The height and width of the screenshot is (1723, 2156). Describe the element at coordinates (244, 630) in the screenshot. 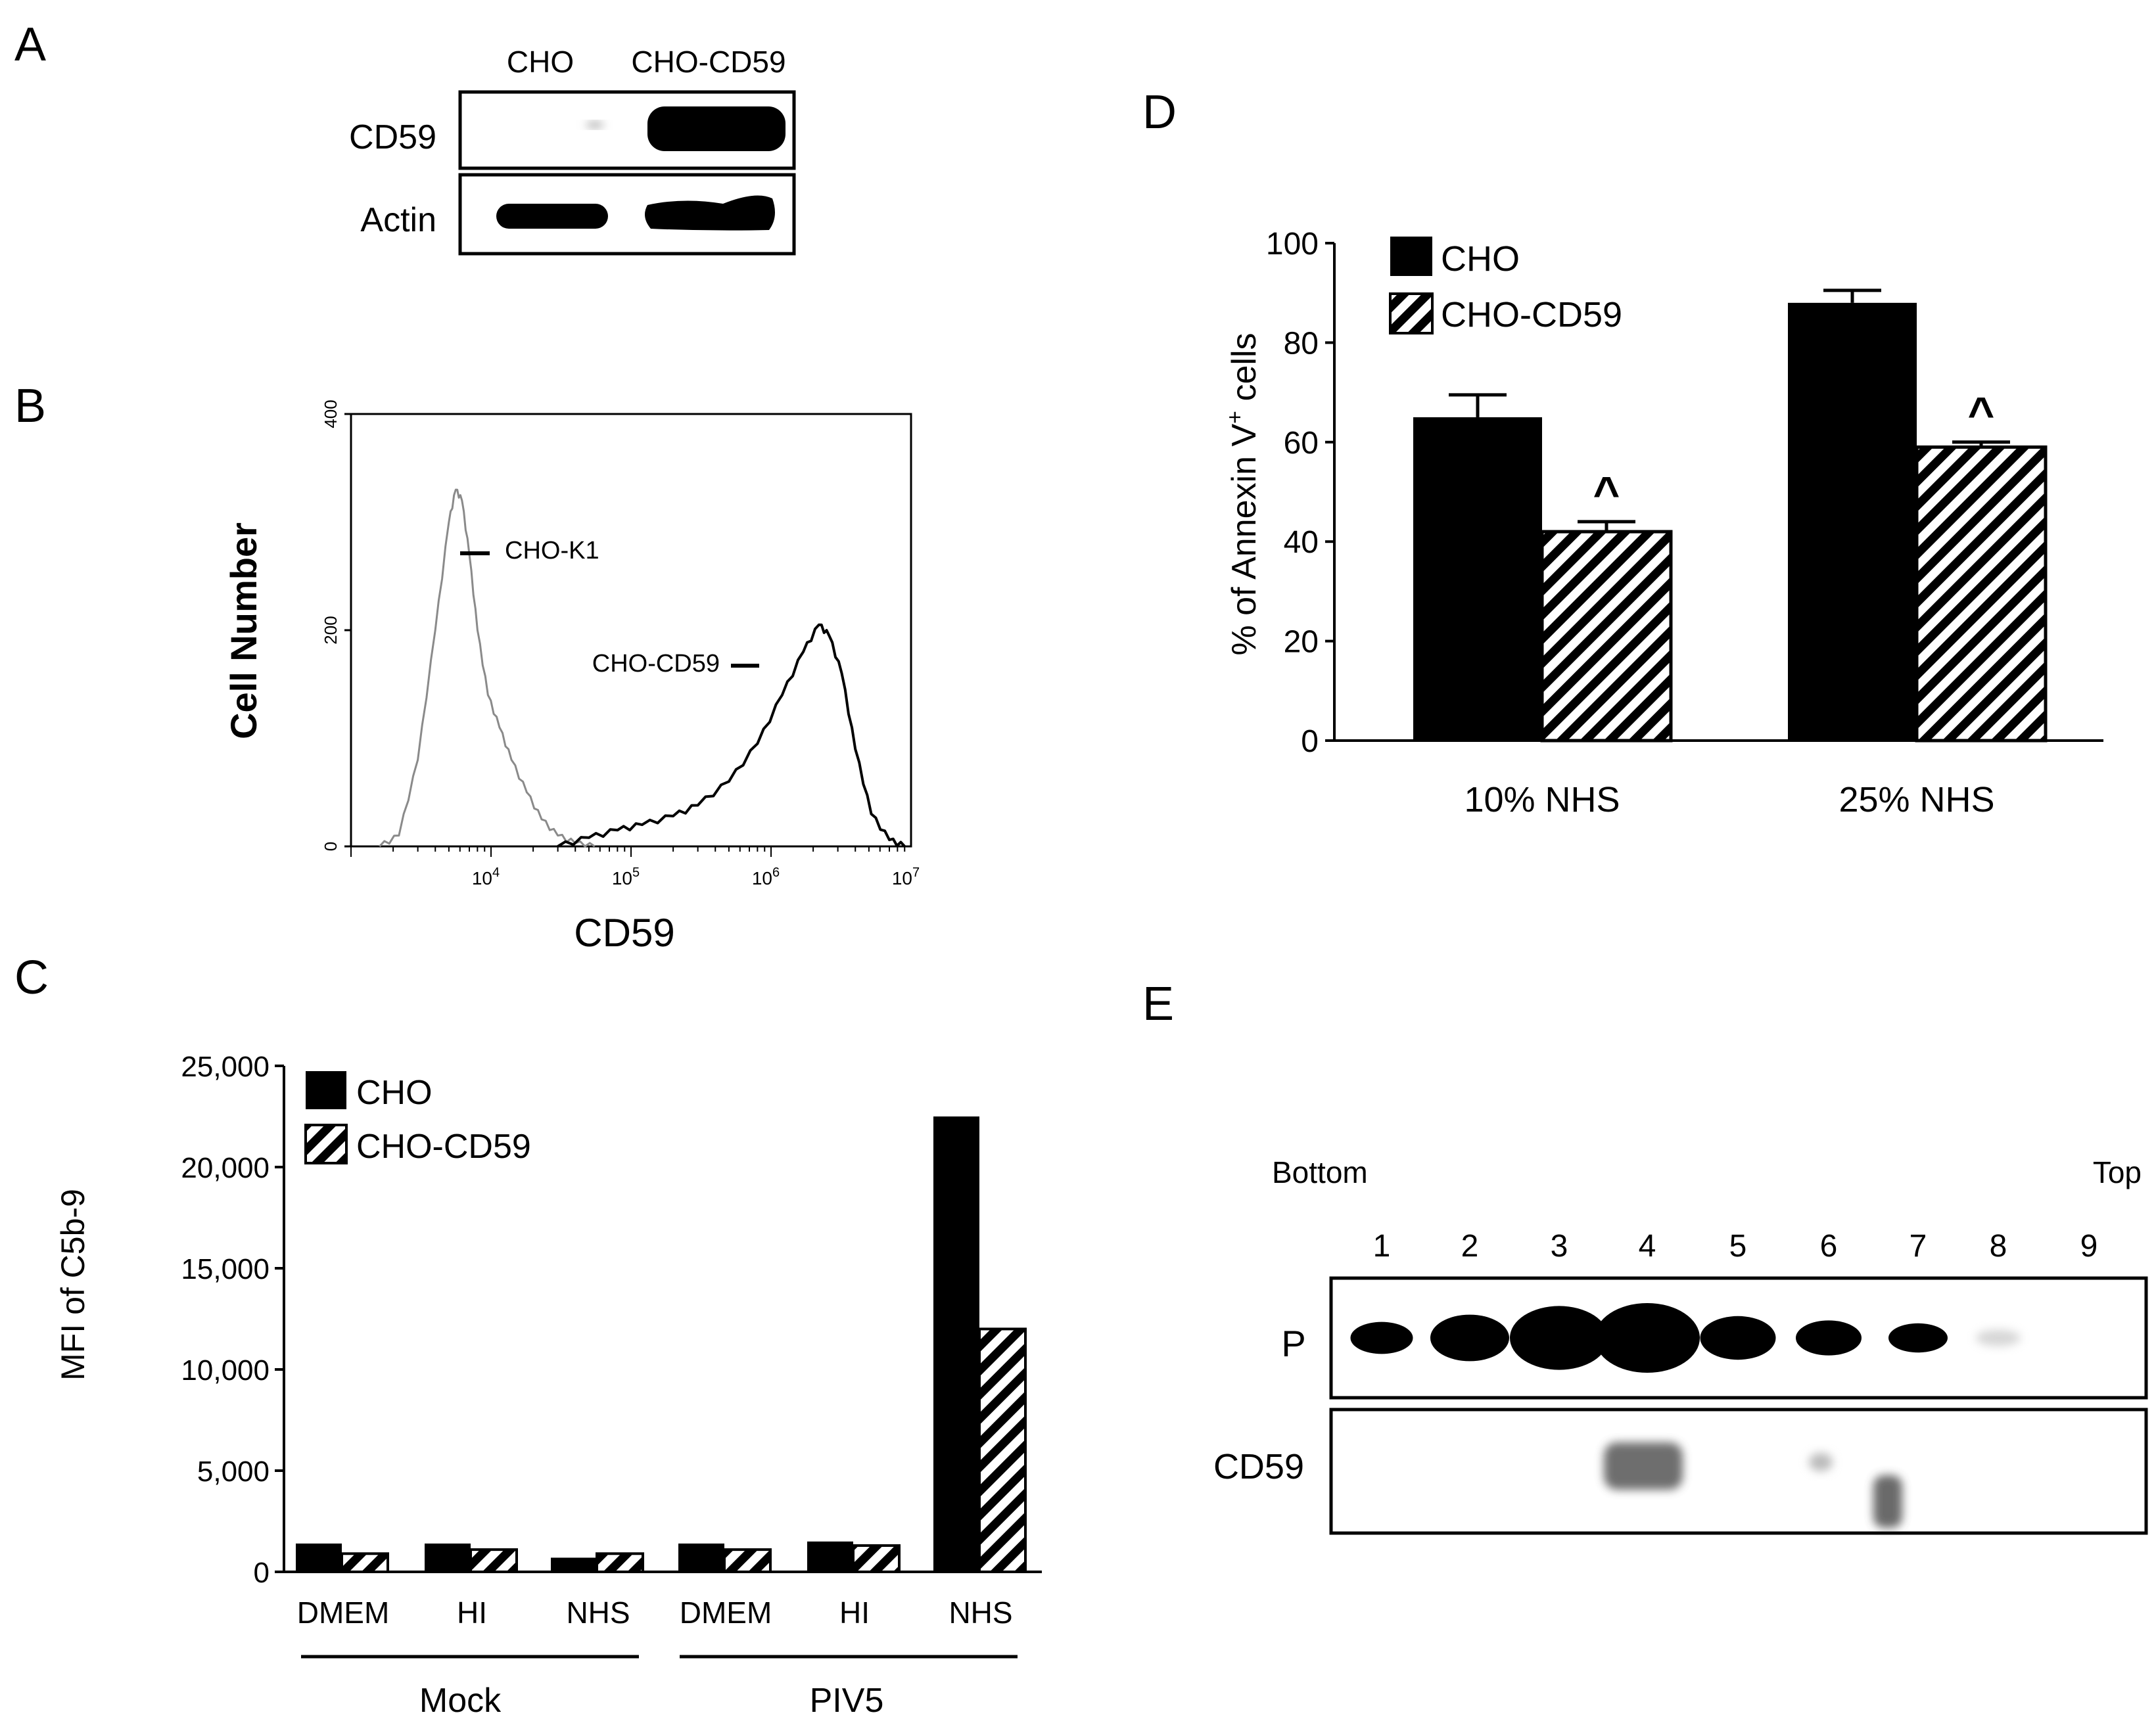

I see `chart-b-ylabel: Cell Number` at that location.